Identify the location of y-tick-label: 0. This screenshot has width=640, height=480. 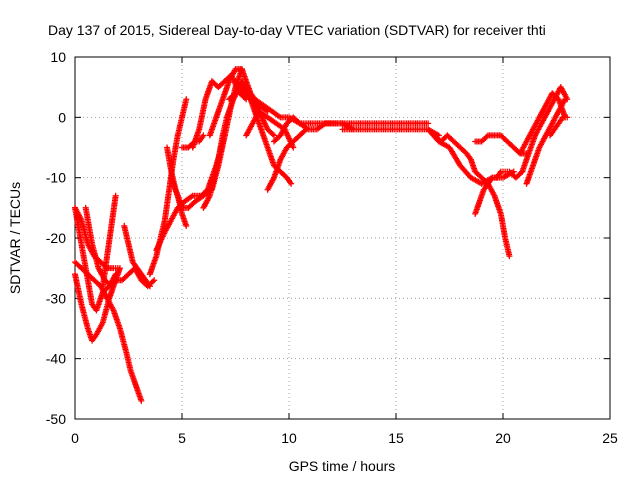
(62, 117).